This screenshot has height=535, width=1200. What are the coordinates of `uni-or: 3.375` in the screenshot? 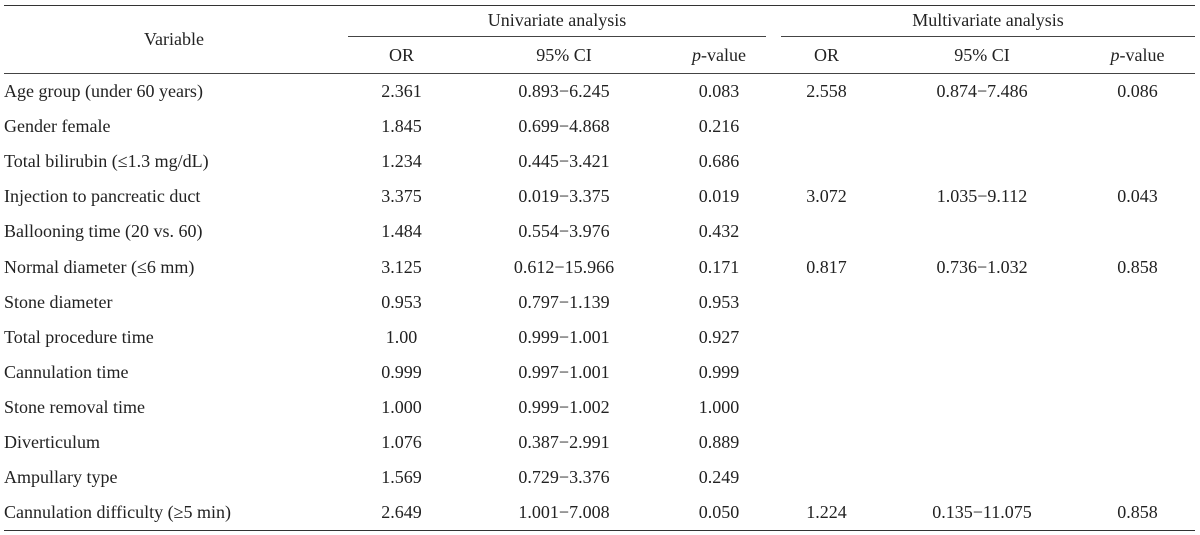 It's located at (401, 196).